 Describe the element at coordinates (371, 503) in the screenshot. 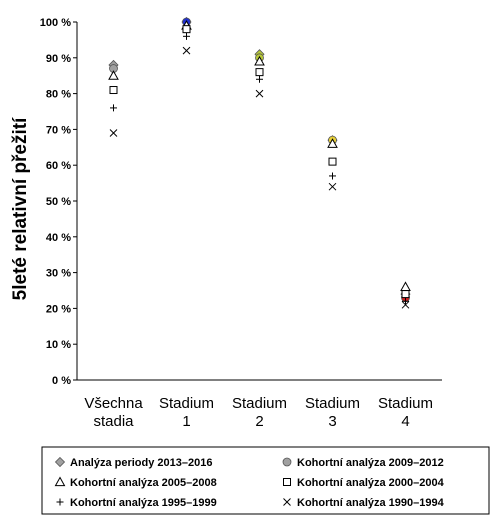

I see `legend-label: Kohortní analýza 1990–1994` at that location.